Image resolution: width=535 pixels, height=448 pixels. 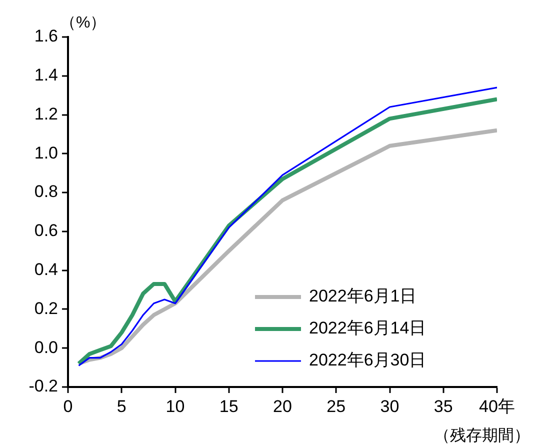 What do you see at coordinates (83, 23) in the screenshot?
I see `y-axis-title: （%）` at bounding box center [83, 23].